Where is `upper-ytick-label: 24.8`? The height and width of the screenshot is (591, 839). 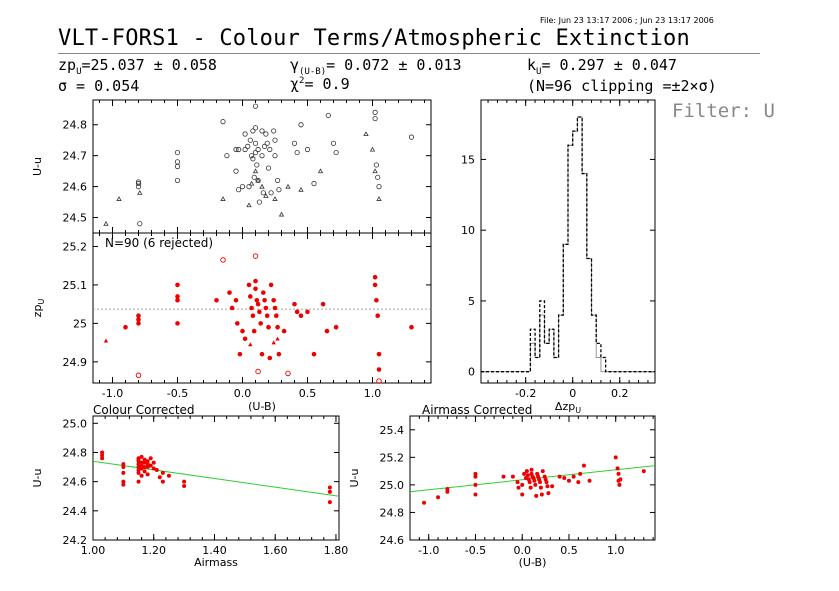 upper-ytick-label: 24.8 is located at coordinates (75, 125).